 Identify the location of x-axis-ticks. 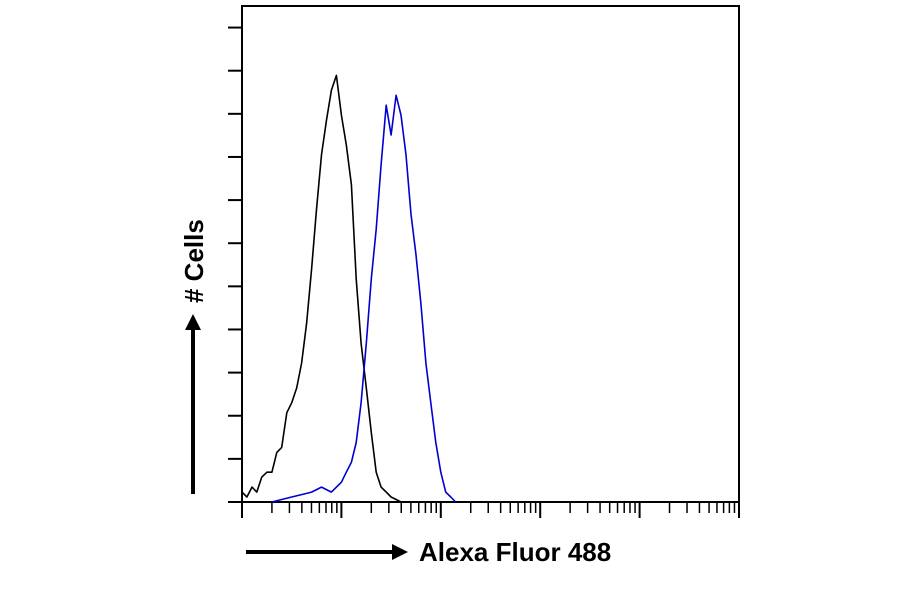
(490, 510).